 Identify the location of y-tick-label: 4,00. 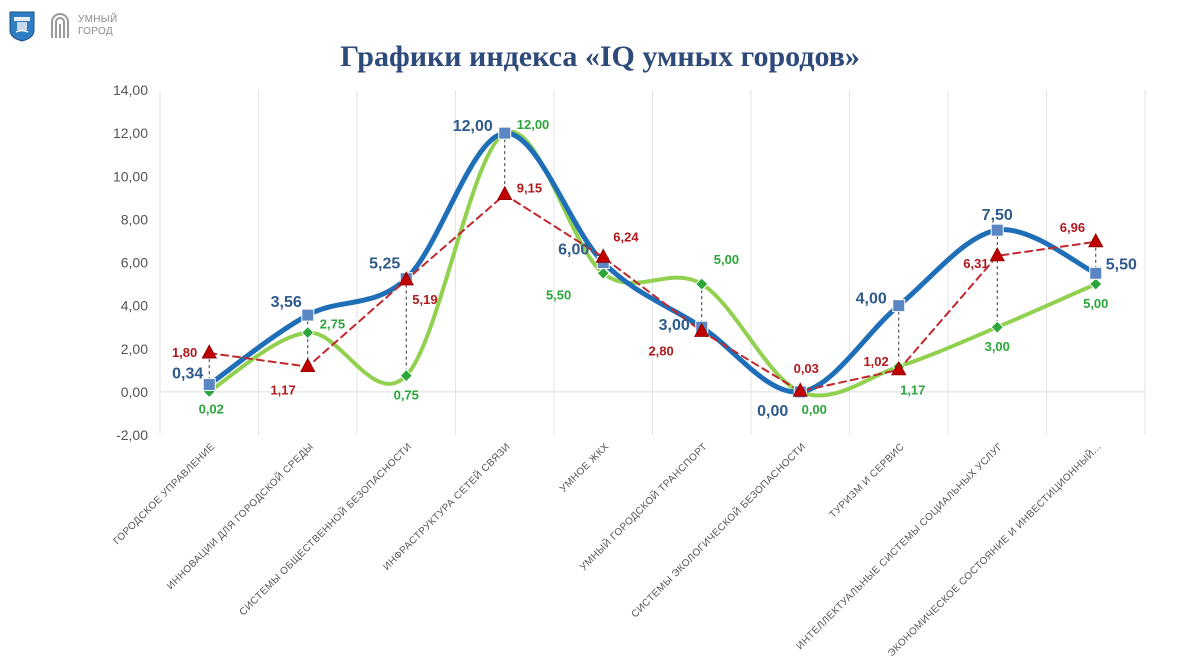
(134, 306).